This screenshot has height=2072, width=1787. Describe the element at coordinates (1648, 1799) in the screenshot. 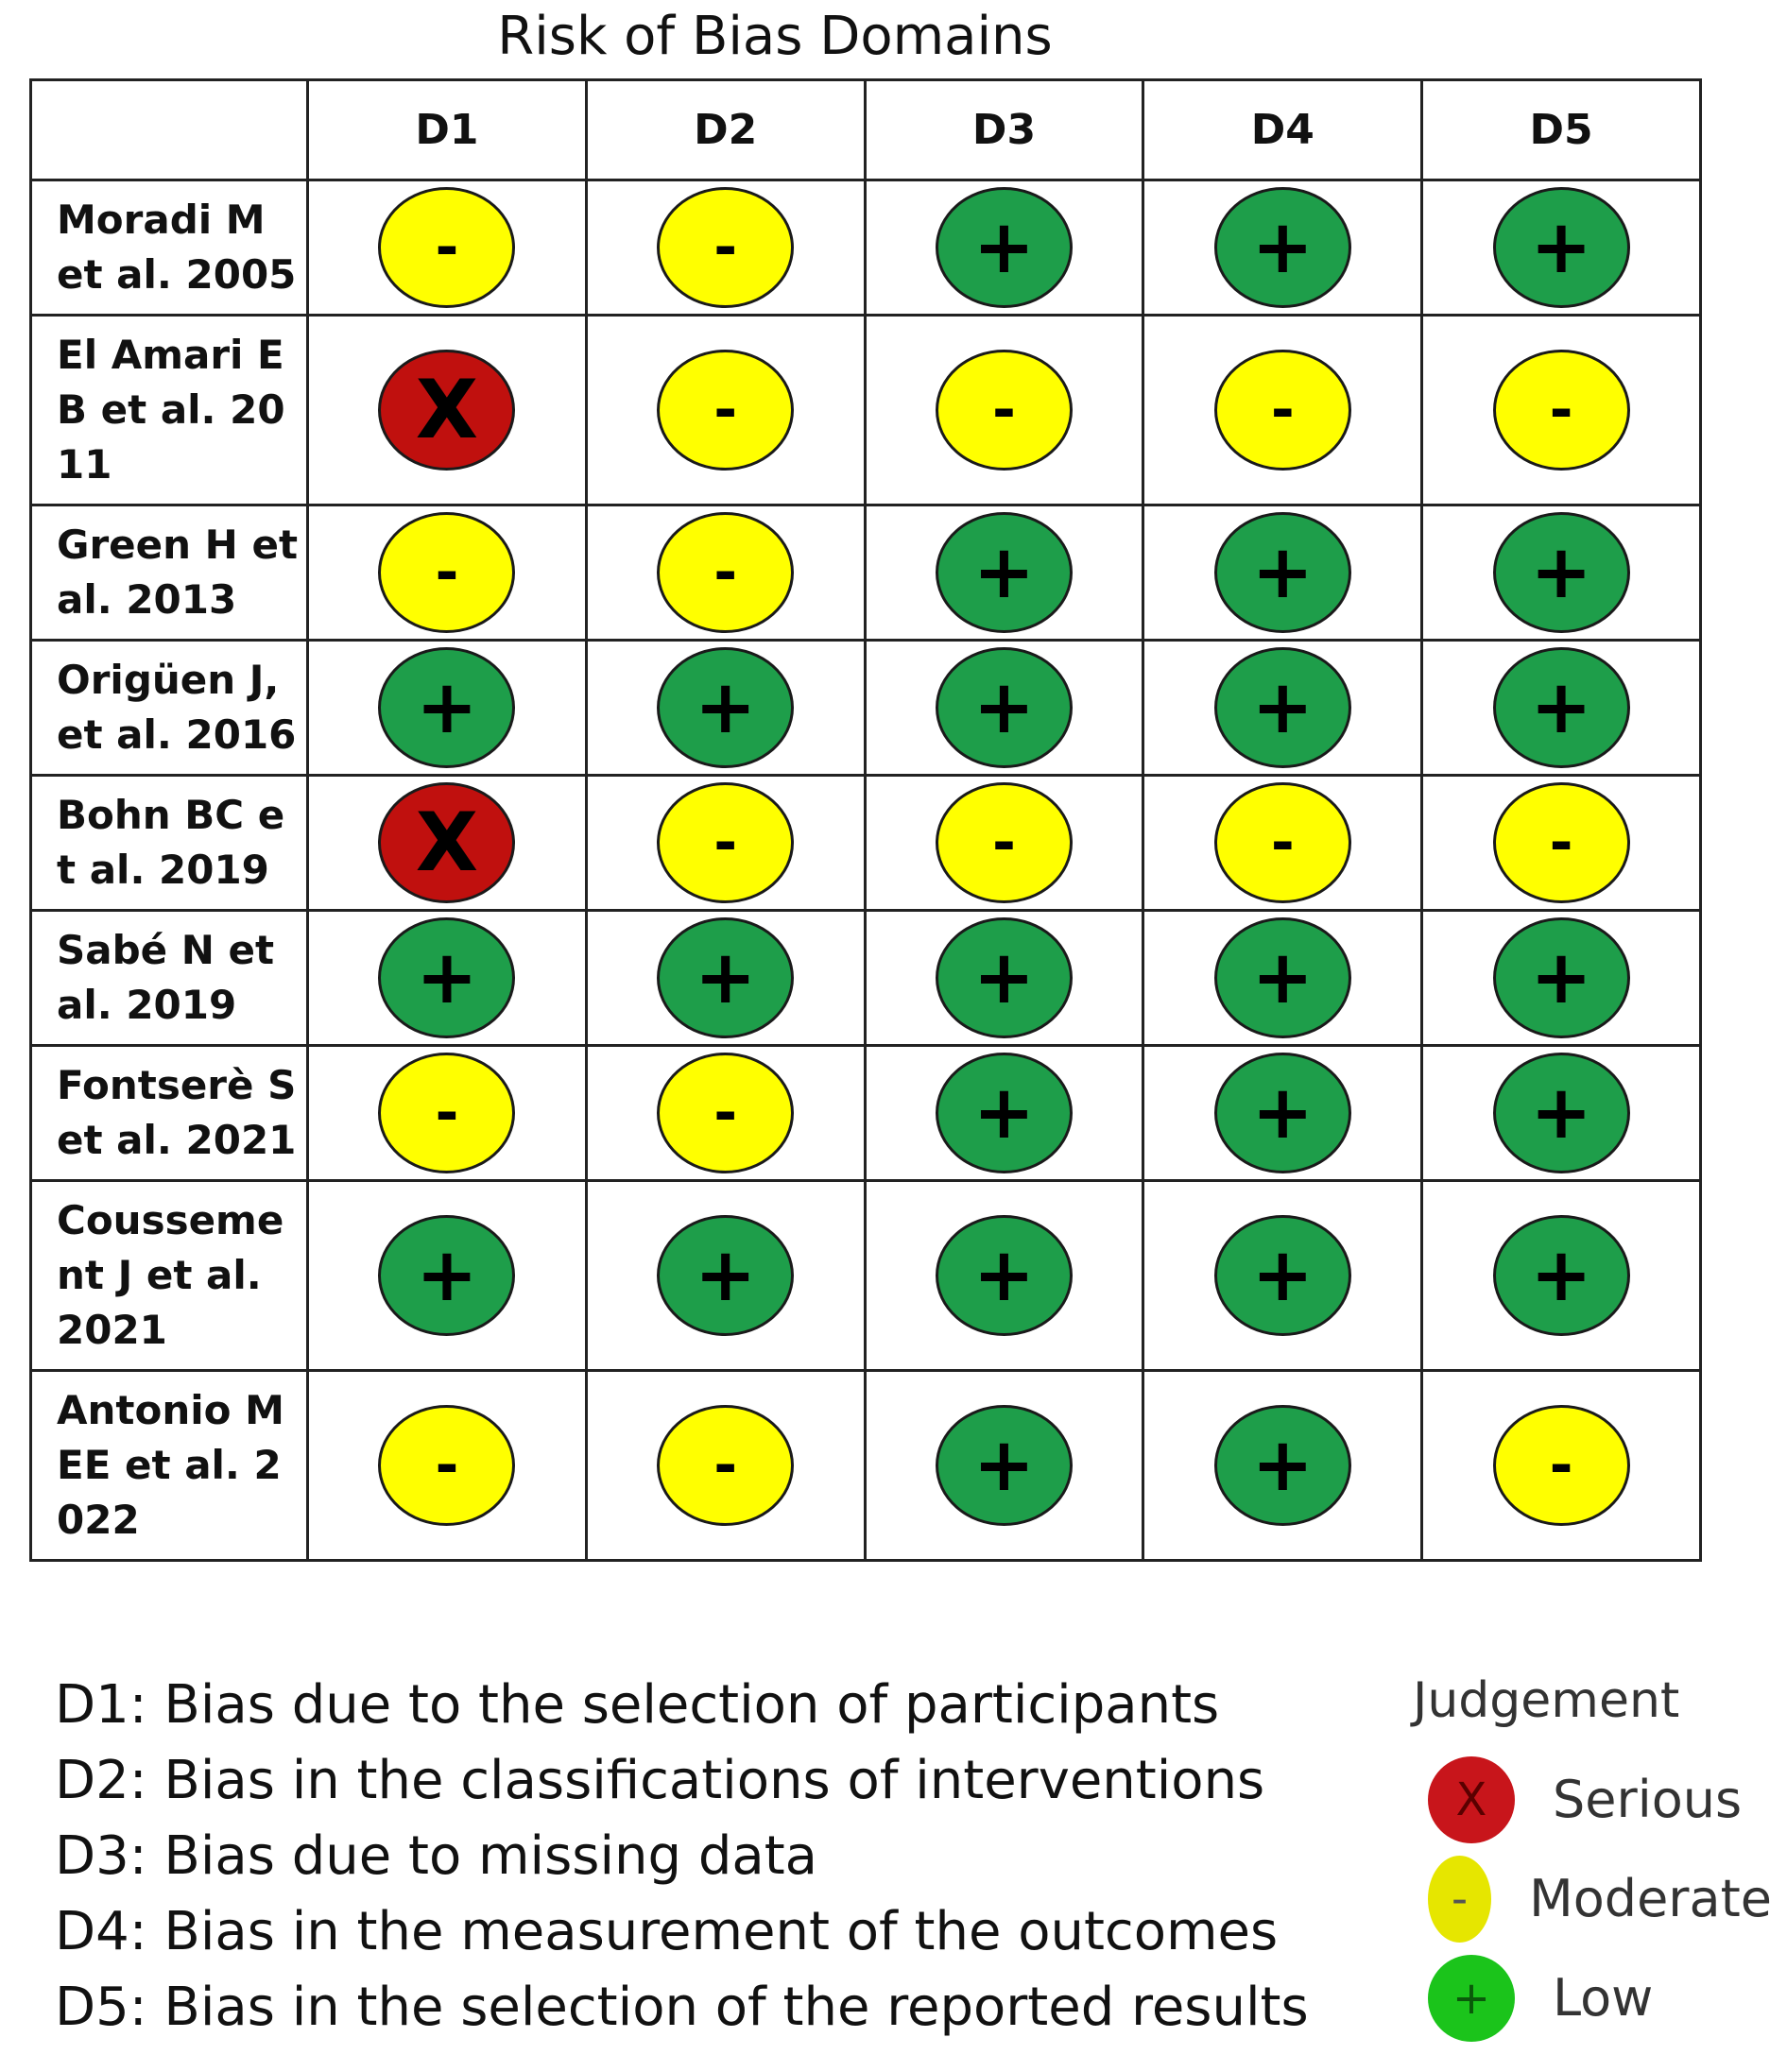

I see `legend-label: Serious` at that location.